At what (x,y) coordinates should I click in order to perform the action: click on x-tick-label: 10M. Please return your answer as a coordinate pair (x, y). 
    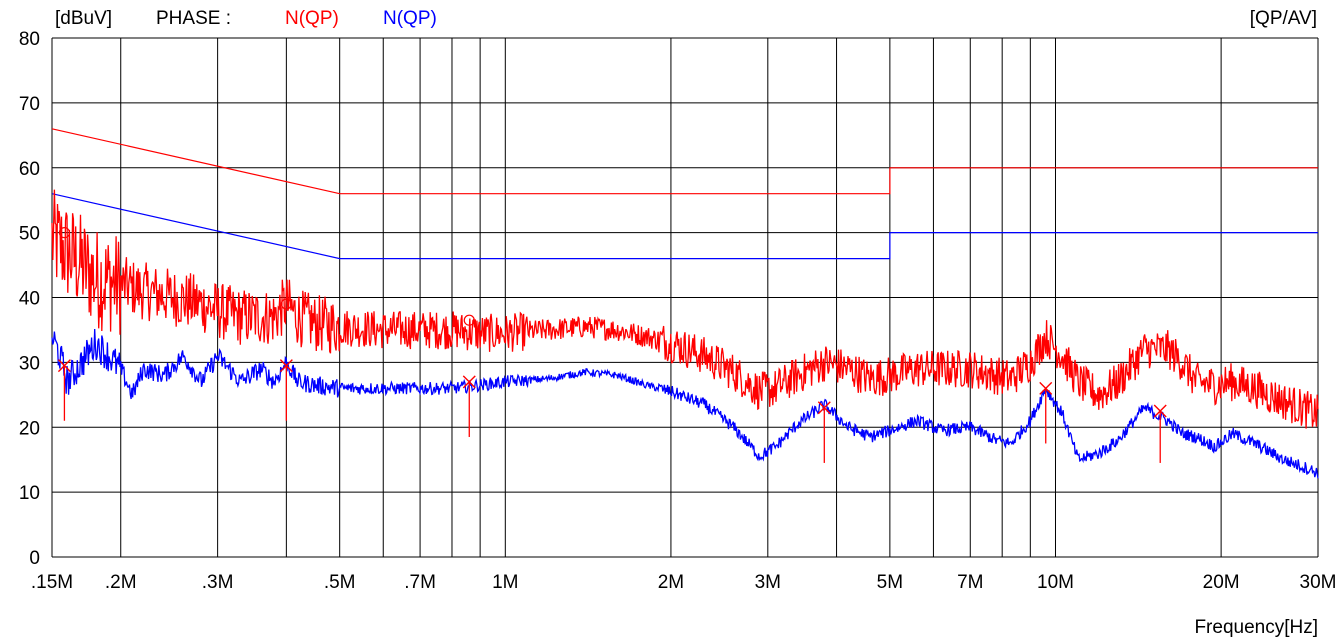
    Looking at the image, I should click on (1055, 582).